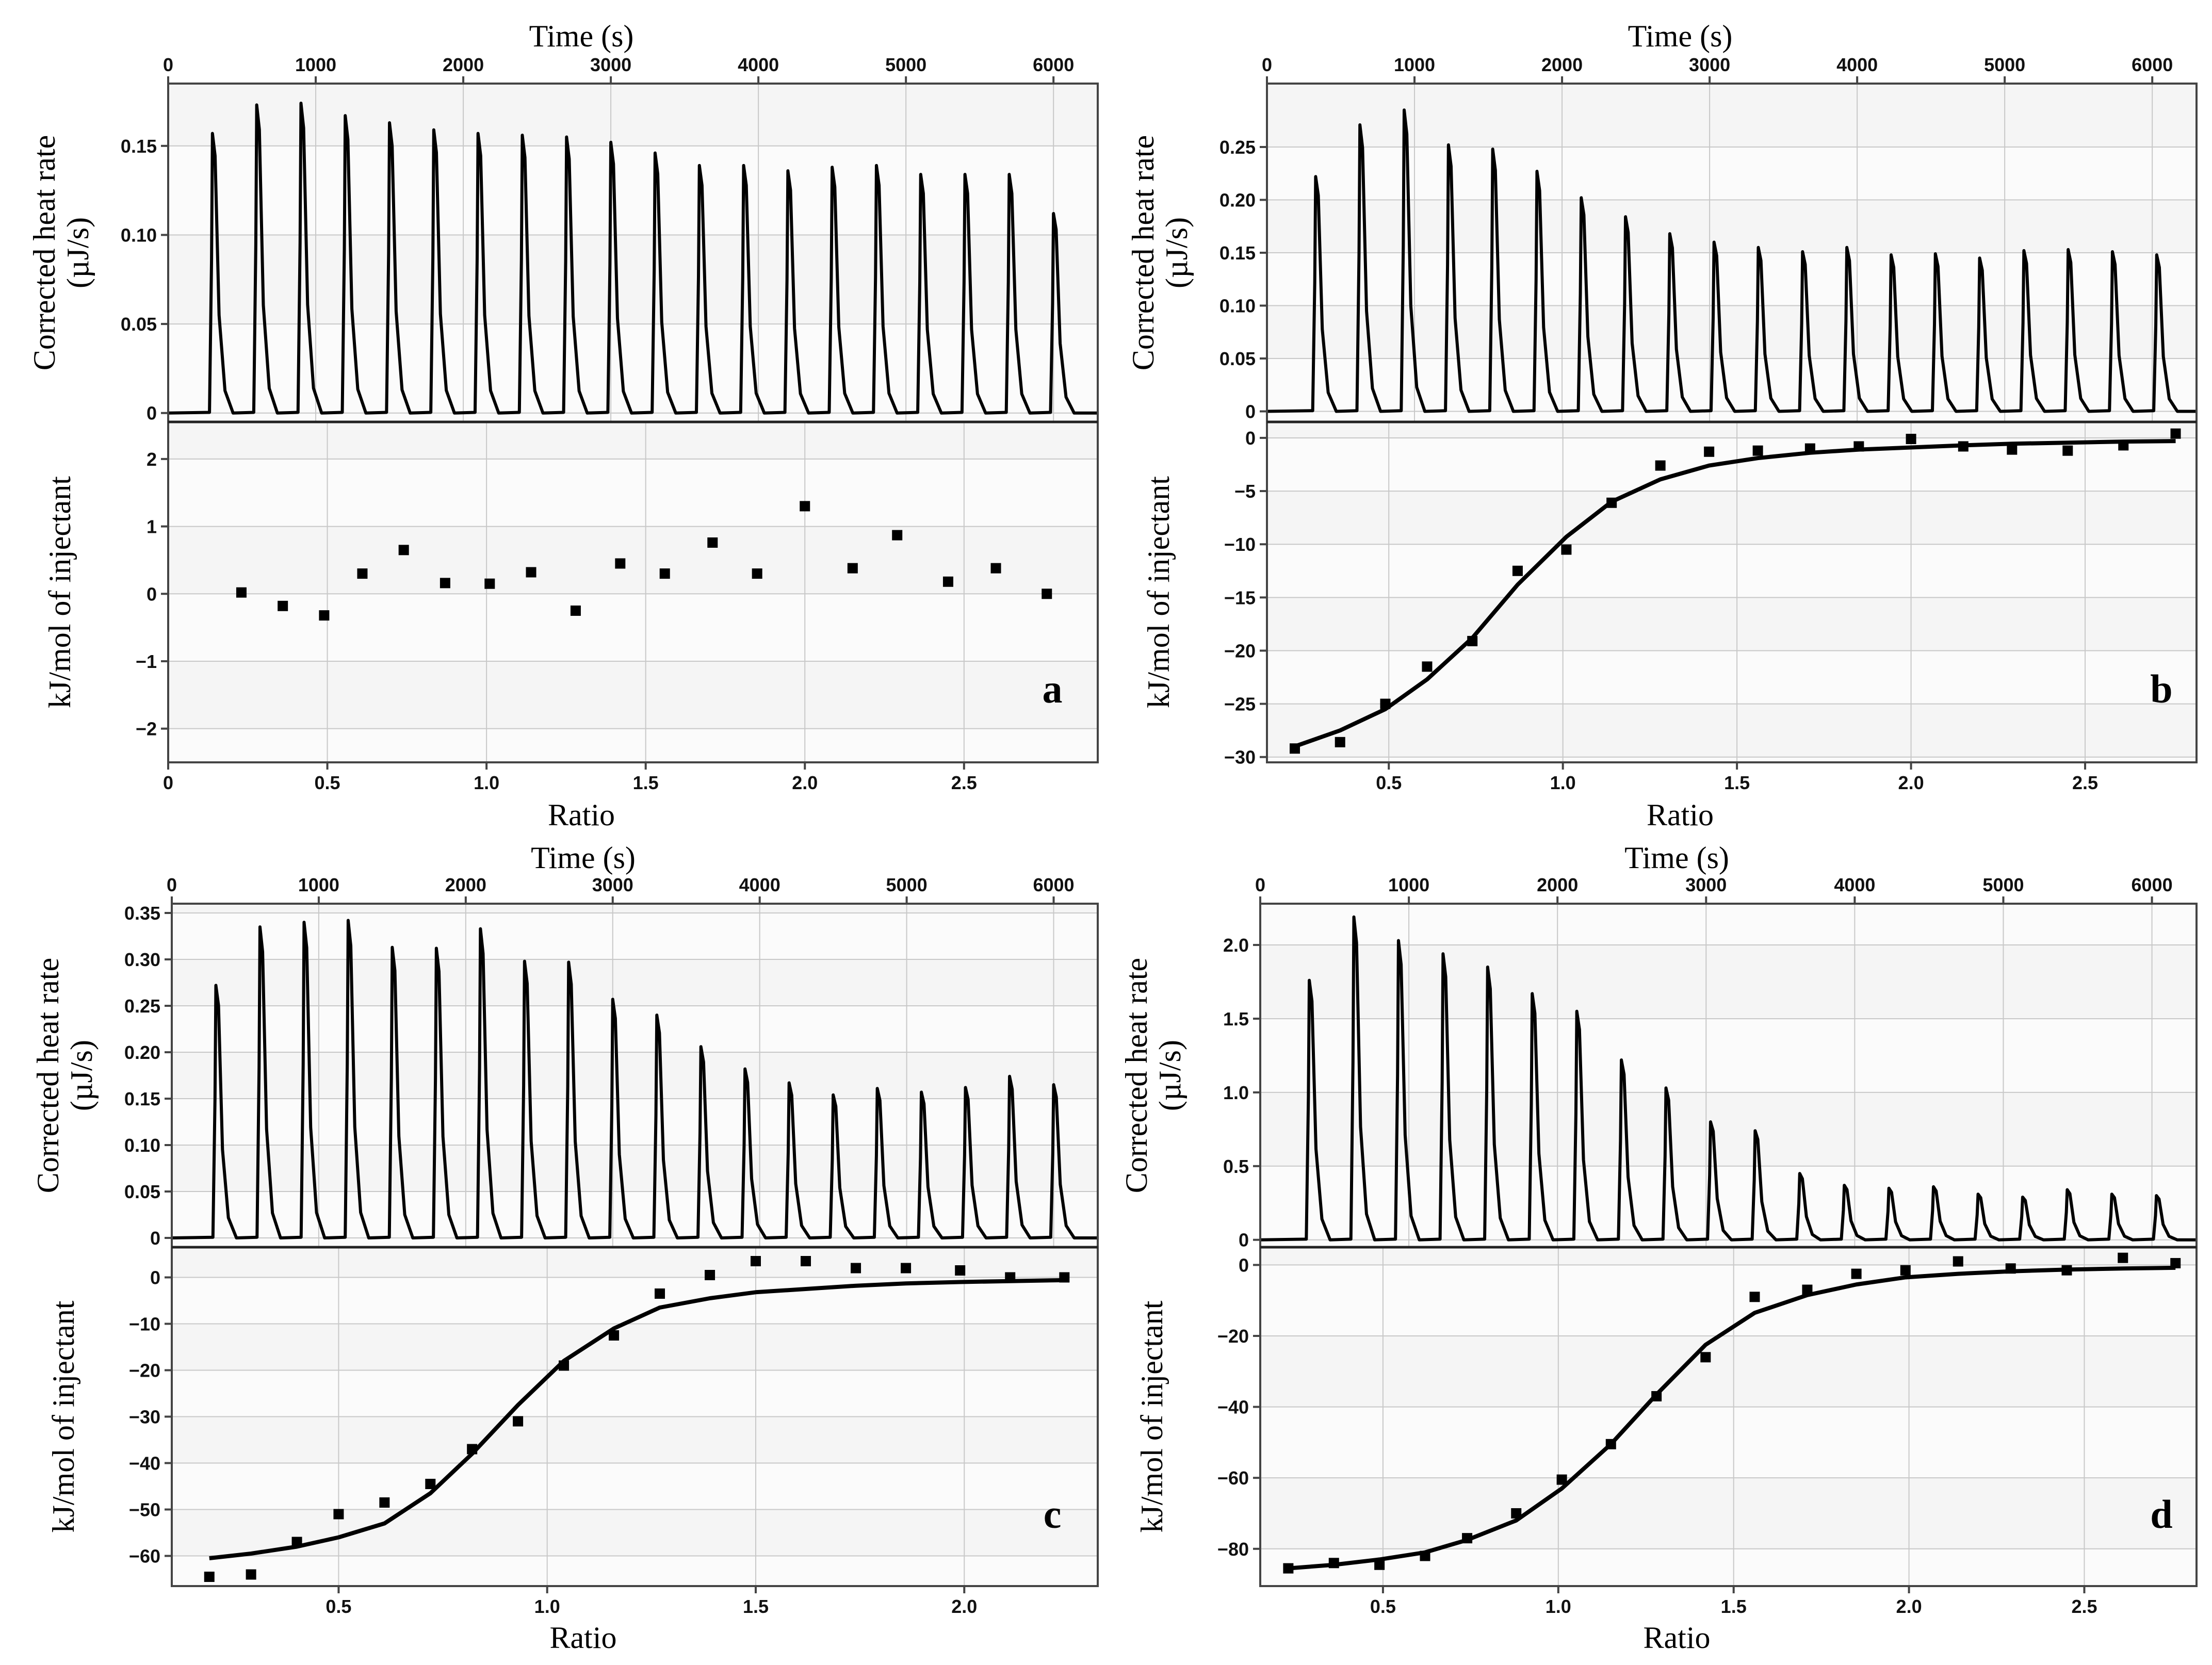 This screenshot has height=1665, width=2212. Describe the element at coordinates (634, 1079) in the screenshot. I see `heat-rate-trace` at that location.